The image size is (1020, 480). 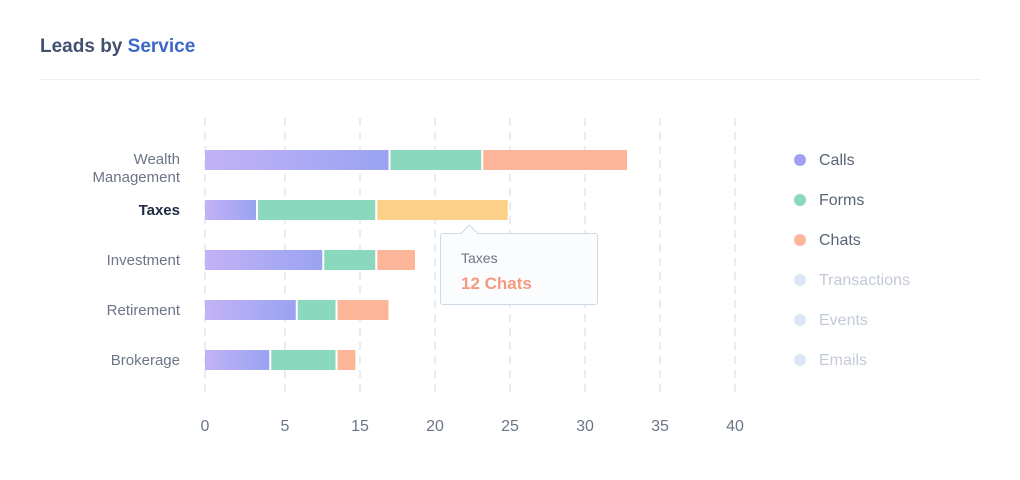 I want to click on x-tick-label: 20, so click(x=435, y=426).